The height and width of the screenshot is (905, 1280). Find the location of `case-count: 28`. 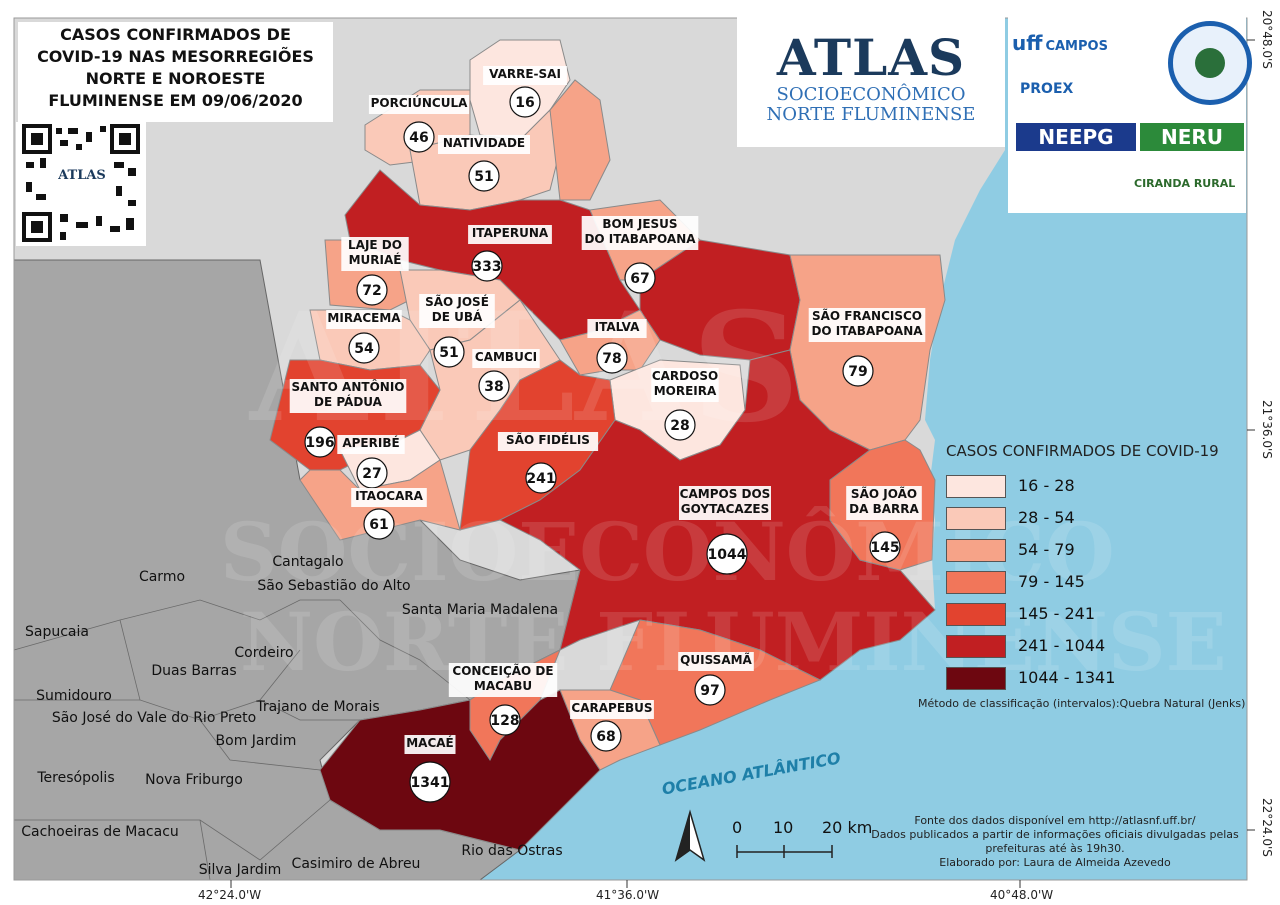

case-count: 28 is located at coordinates (679, 426).